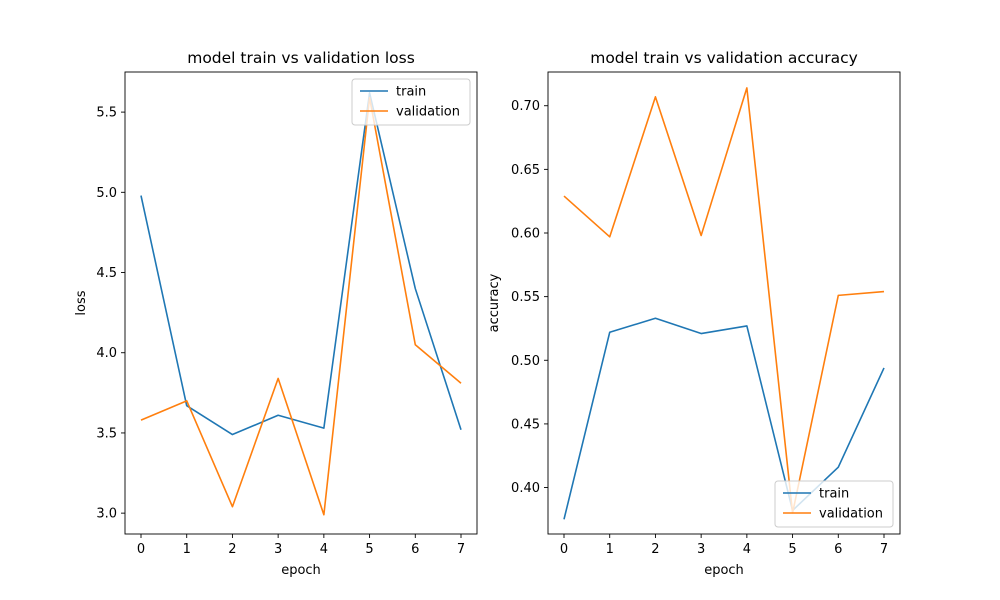  Describe the element at coordinates (724, 58) in the screenshot. I see `chart-title: model train vs validation accuracy` at that location.